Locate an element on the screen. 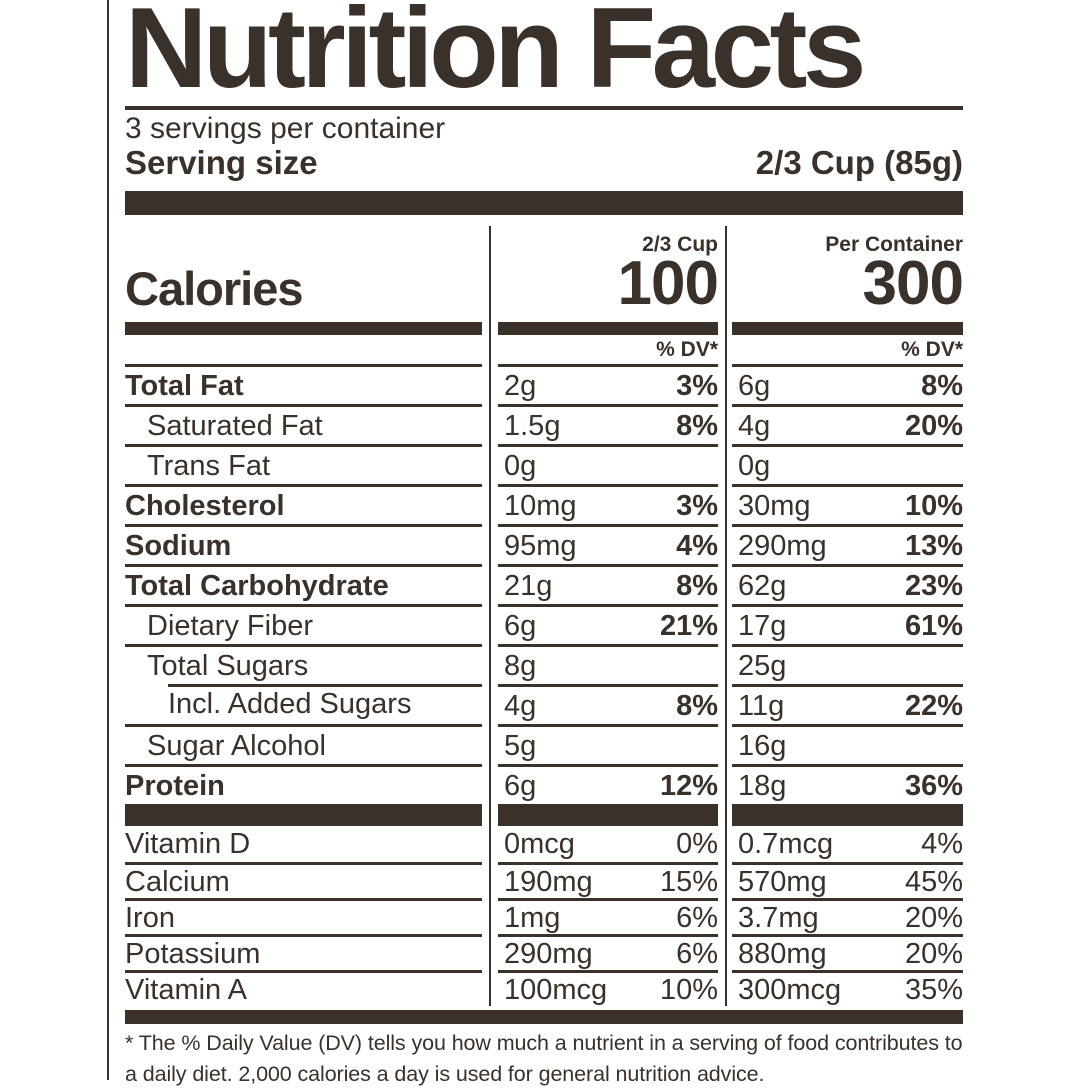 Image resolution: width=1080 pixels, height=1089 pixels. per-serving-values: 0mcg 0% is located at coordinates (608, 844).